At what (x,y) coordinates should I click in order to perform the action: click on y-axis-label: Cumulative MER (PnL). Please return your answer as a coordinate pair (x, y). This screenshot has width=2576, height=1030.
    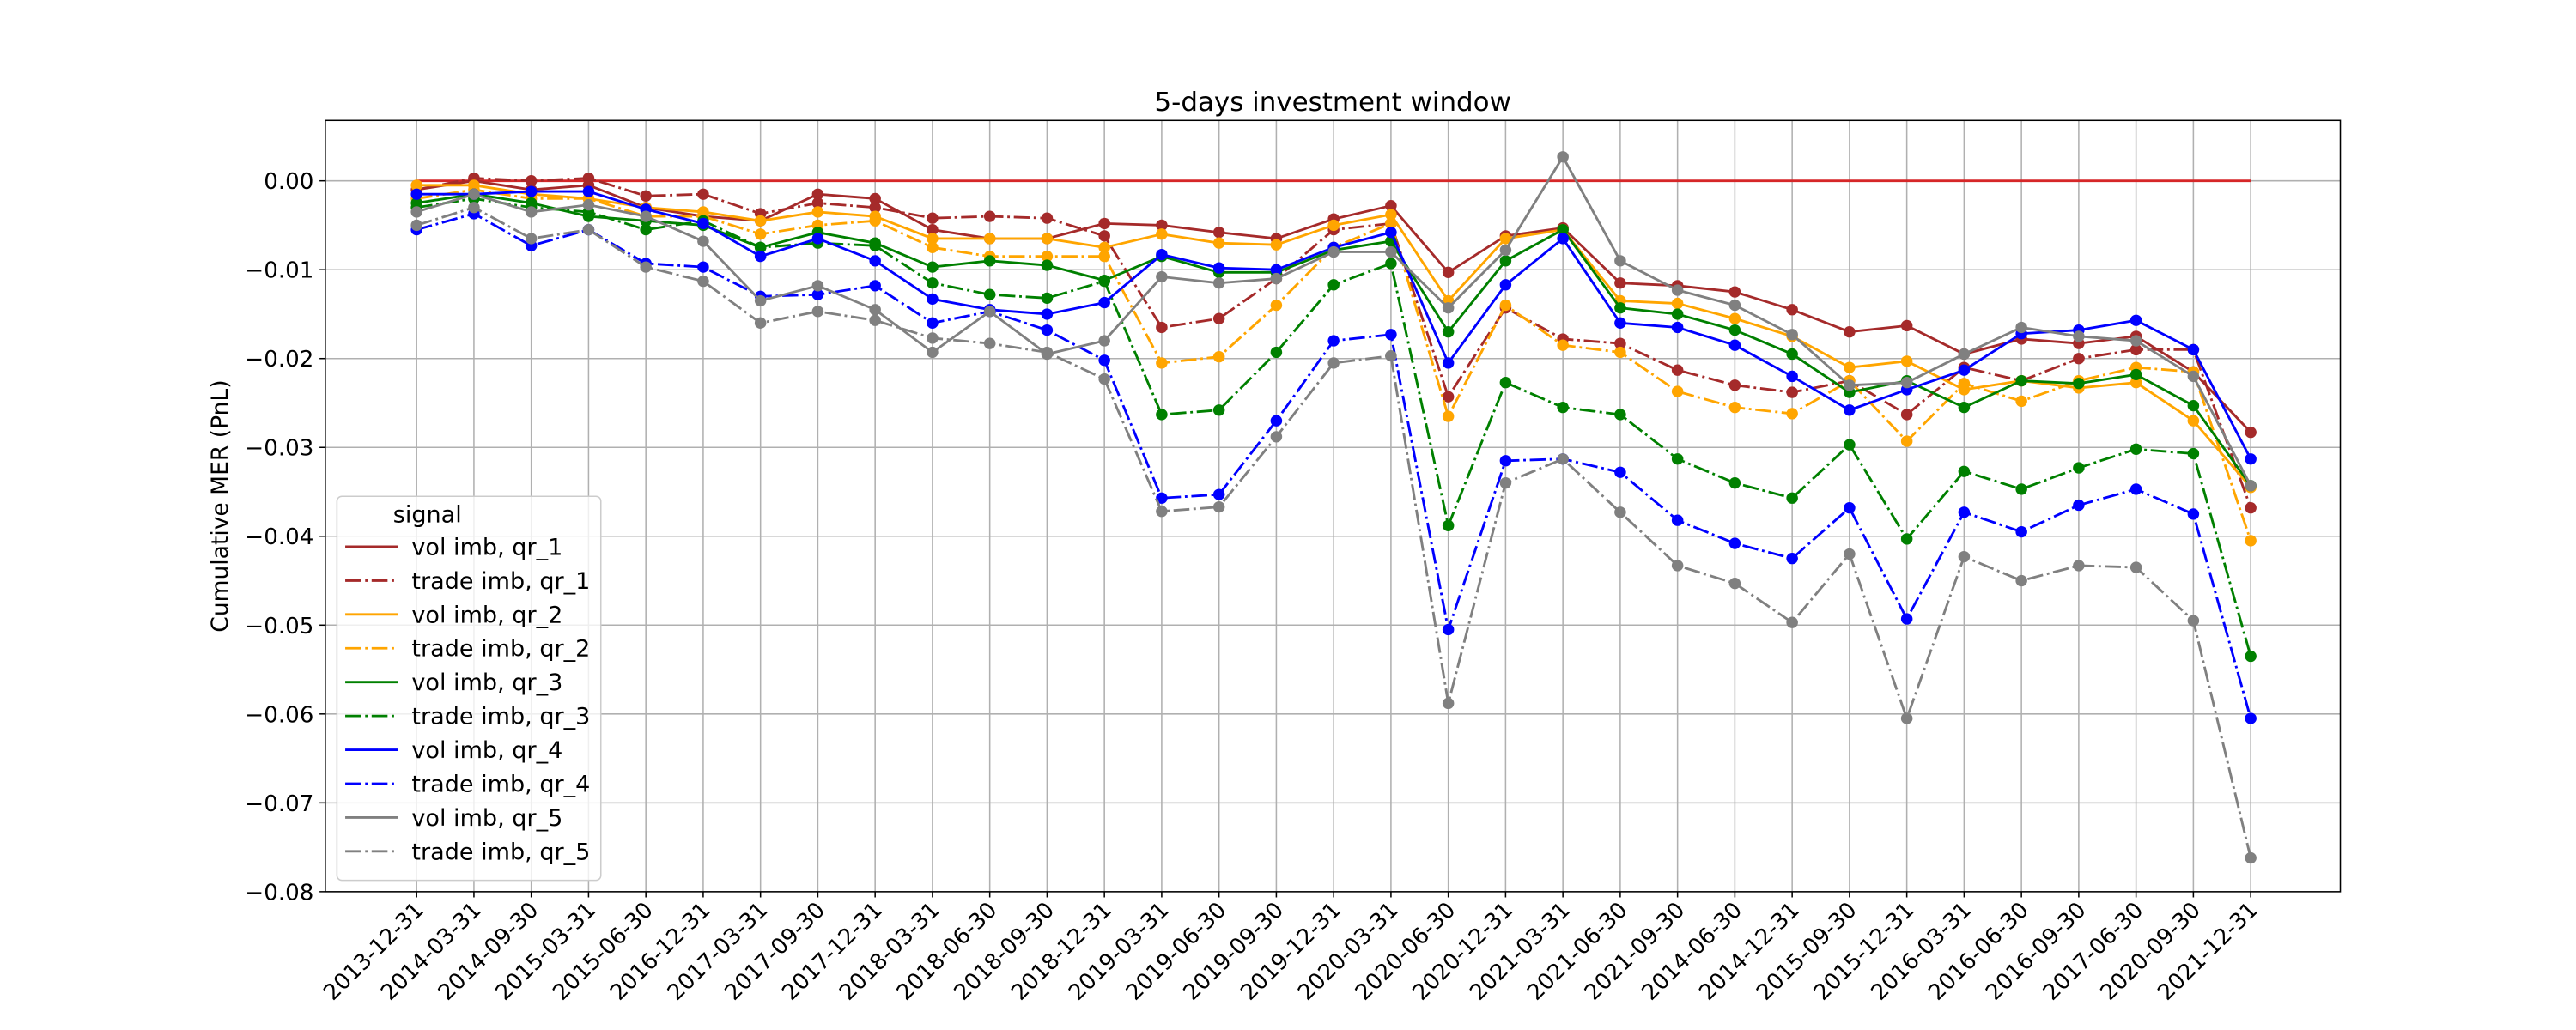
    Looking at the image, I should click on (220, 505).